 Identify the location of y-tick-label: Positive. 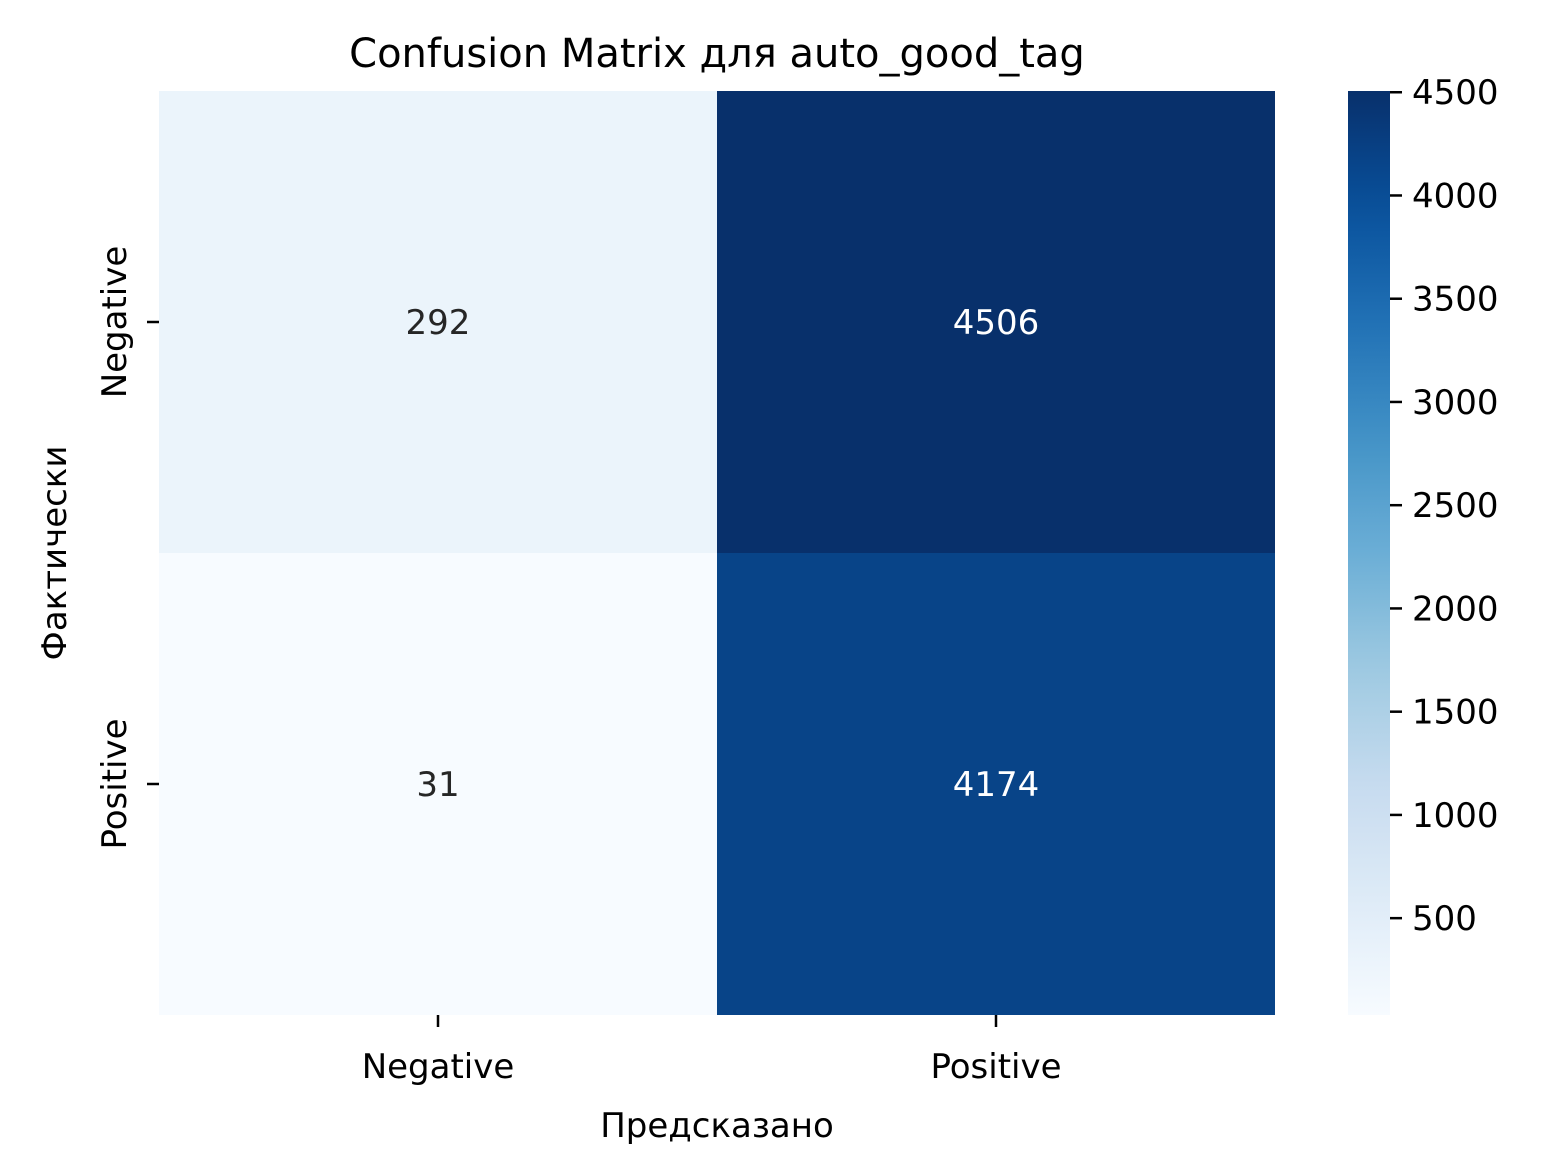
(115, 783).